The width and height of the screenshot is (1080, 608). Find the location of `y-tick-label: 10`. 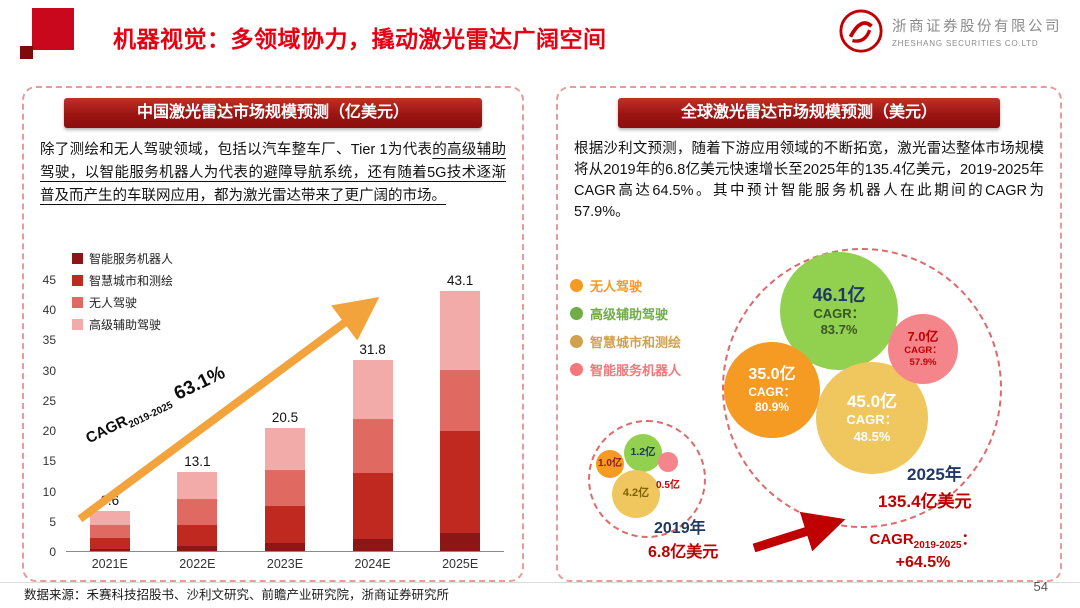

y-tick-label: 10 is located at coordinates (49, 491).